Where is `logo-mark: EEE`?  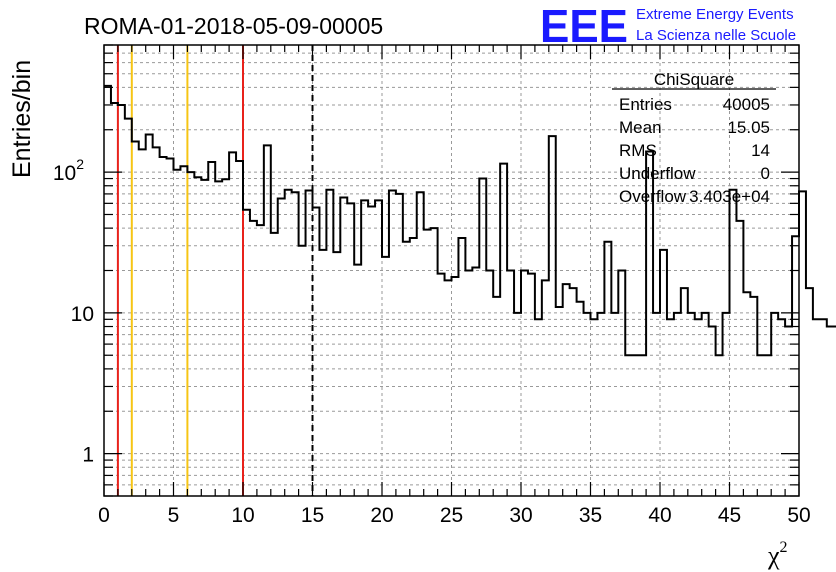 logo-mark: EEE is located at coordinates (584, 26).